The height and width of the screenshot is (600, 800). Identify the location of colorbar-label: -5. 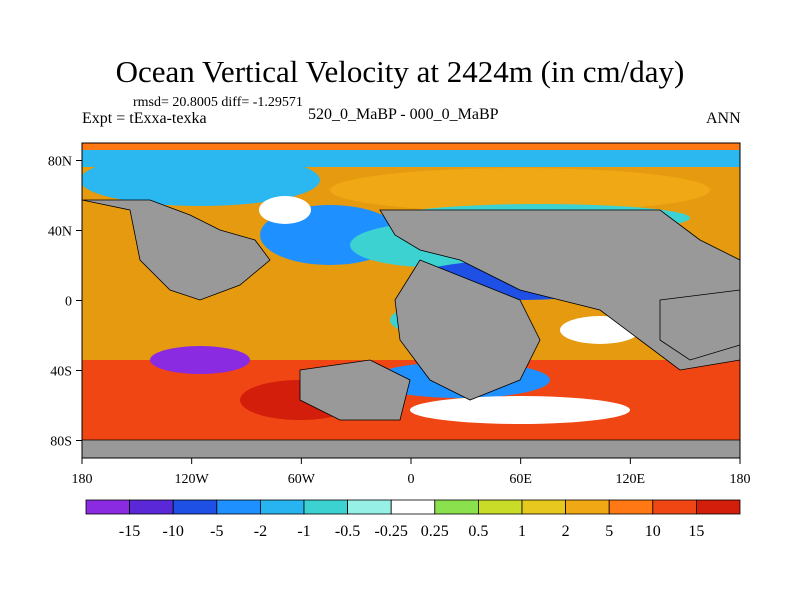
(216, 531).